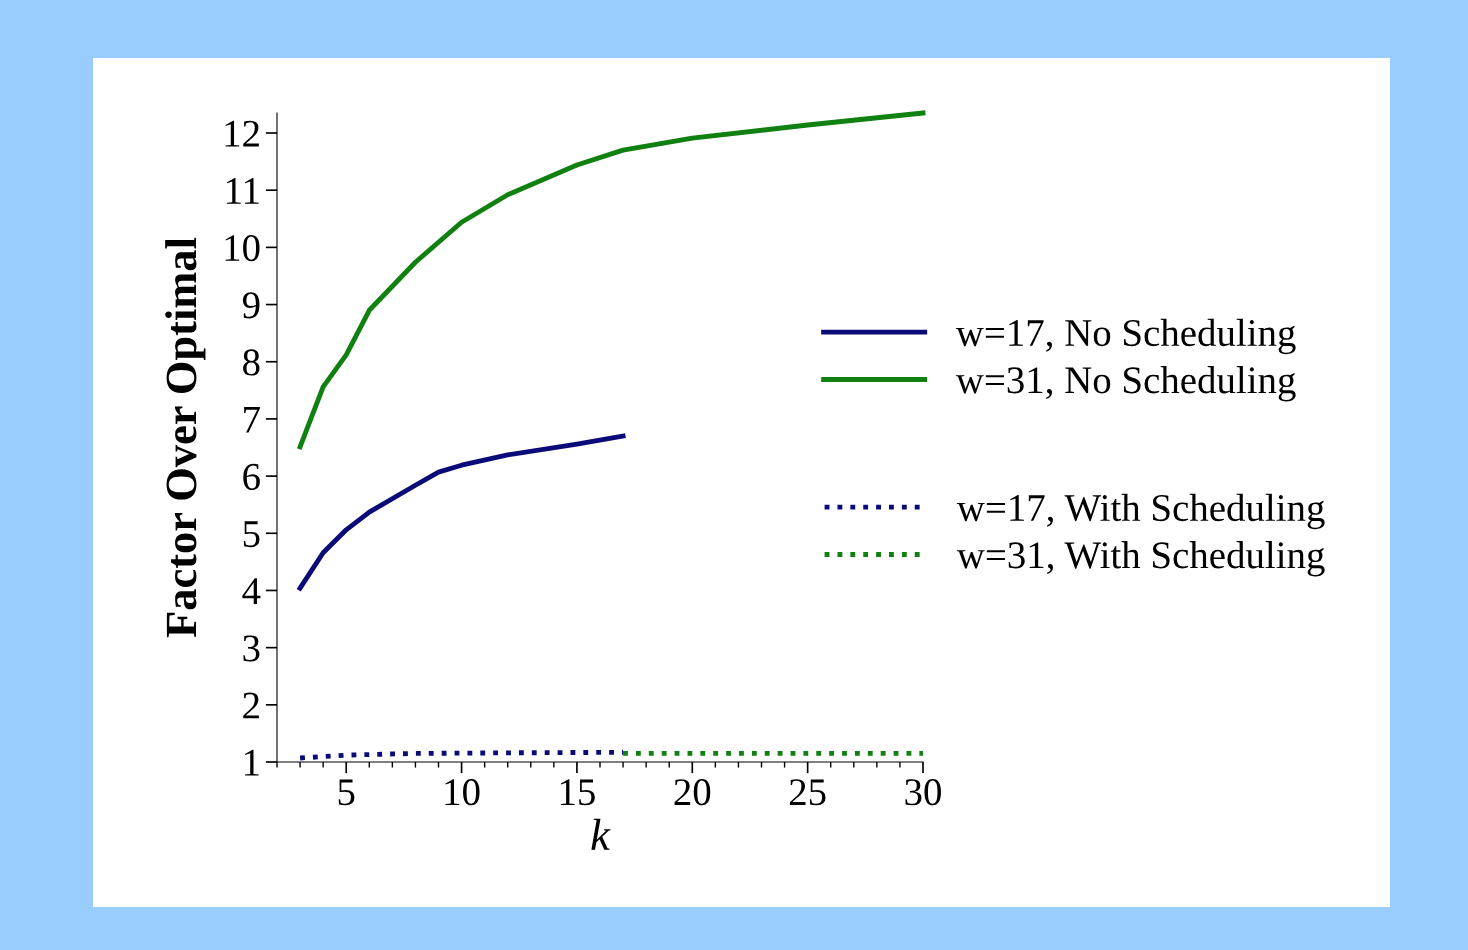 The height and width of the screenshot is (950, 1468). What do you see at coordinates (242, 248) in the screenshot?
I see `y-tick-label: 10` at bounding box center [242, 248].